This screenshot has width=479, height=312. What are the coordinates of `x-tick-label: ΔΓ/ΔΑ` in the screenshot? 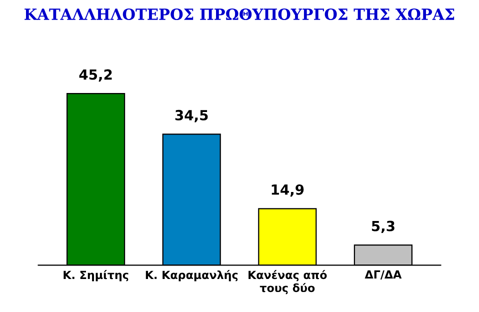 It's located at (383, 275).